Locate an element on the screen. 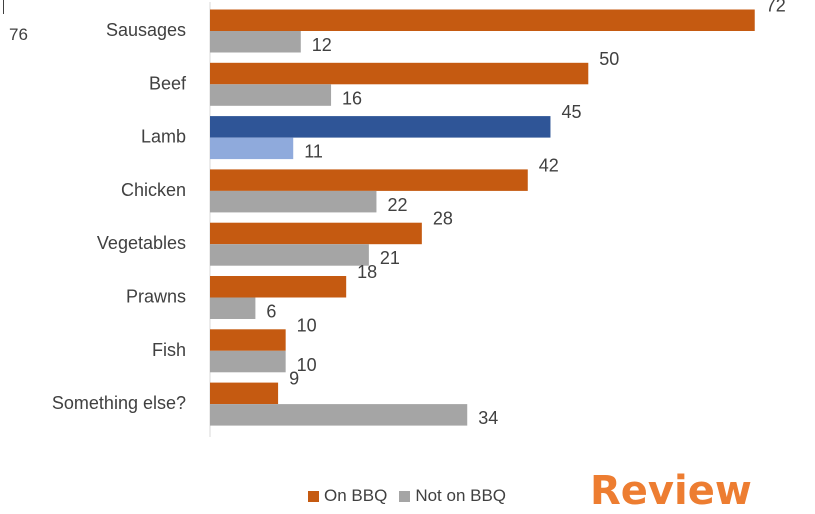 This screenshot has height=514, width=815. value-label-not-on-bbq-chicken: 22 is located at coordinates (397, 205).